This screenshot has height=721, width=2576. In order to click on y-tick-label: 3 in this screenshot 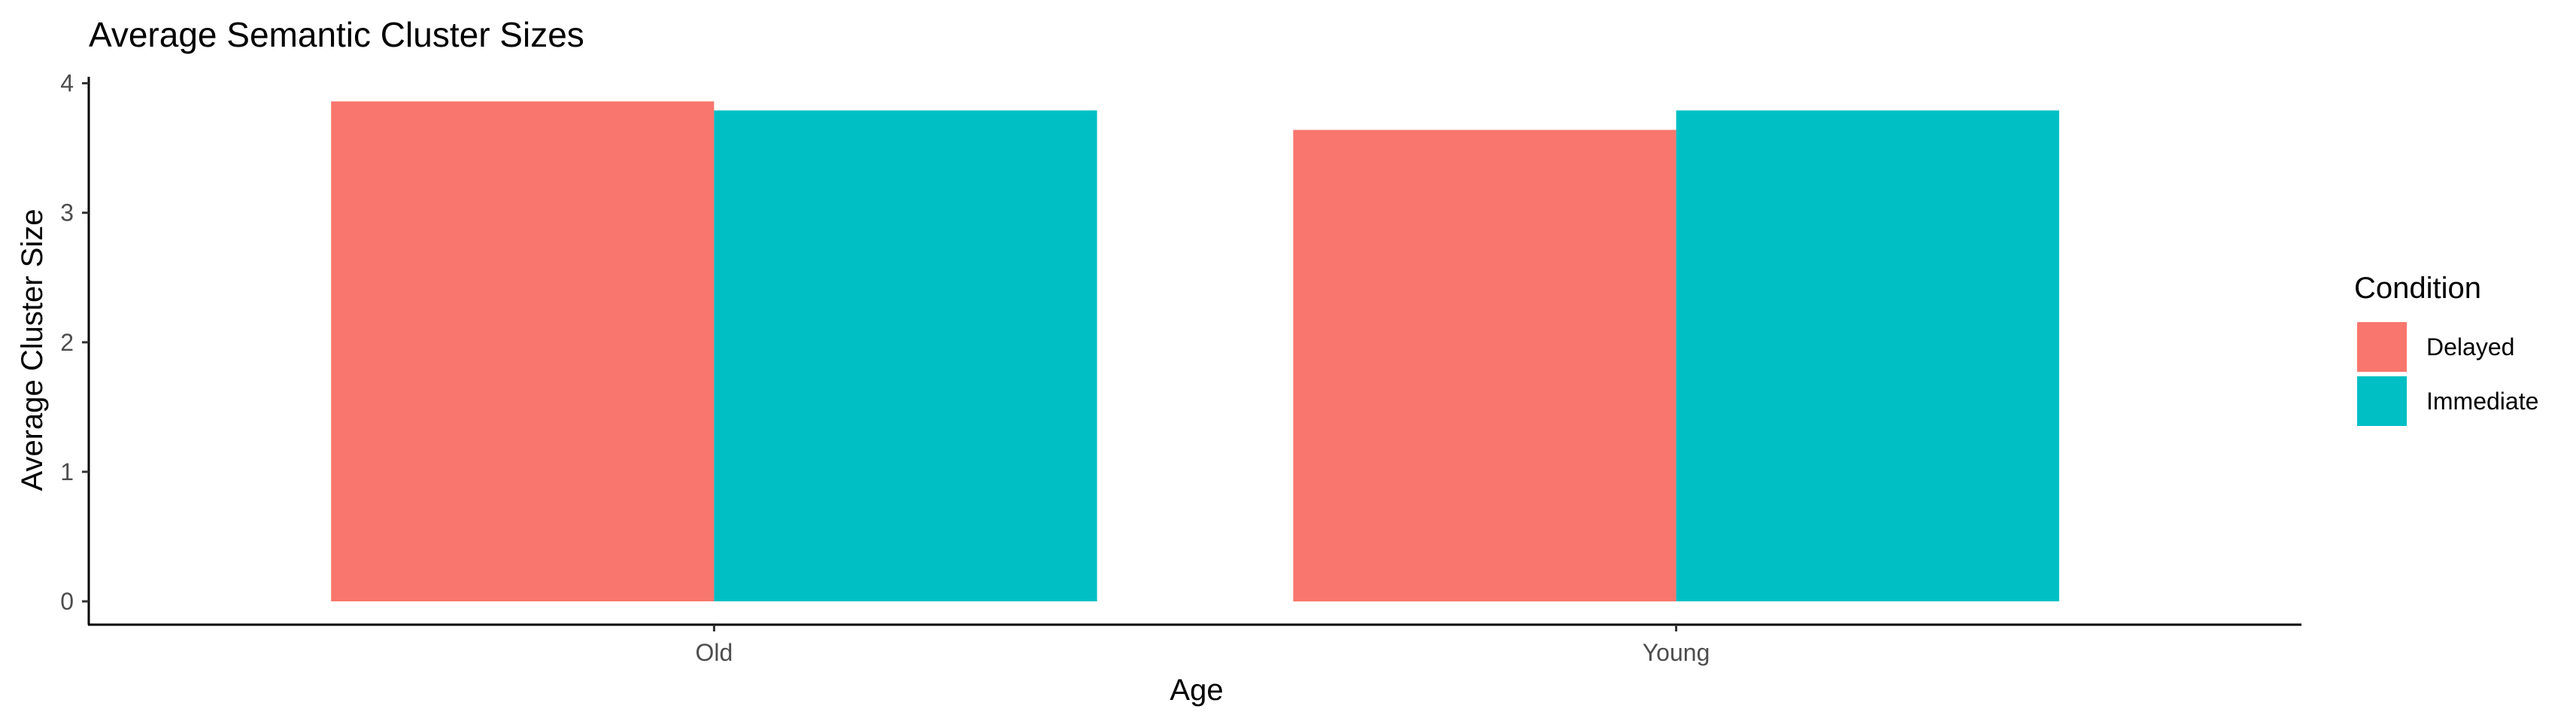, I will do `click(67, 213)`.